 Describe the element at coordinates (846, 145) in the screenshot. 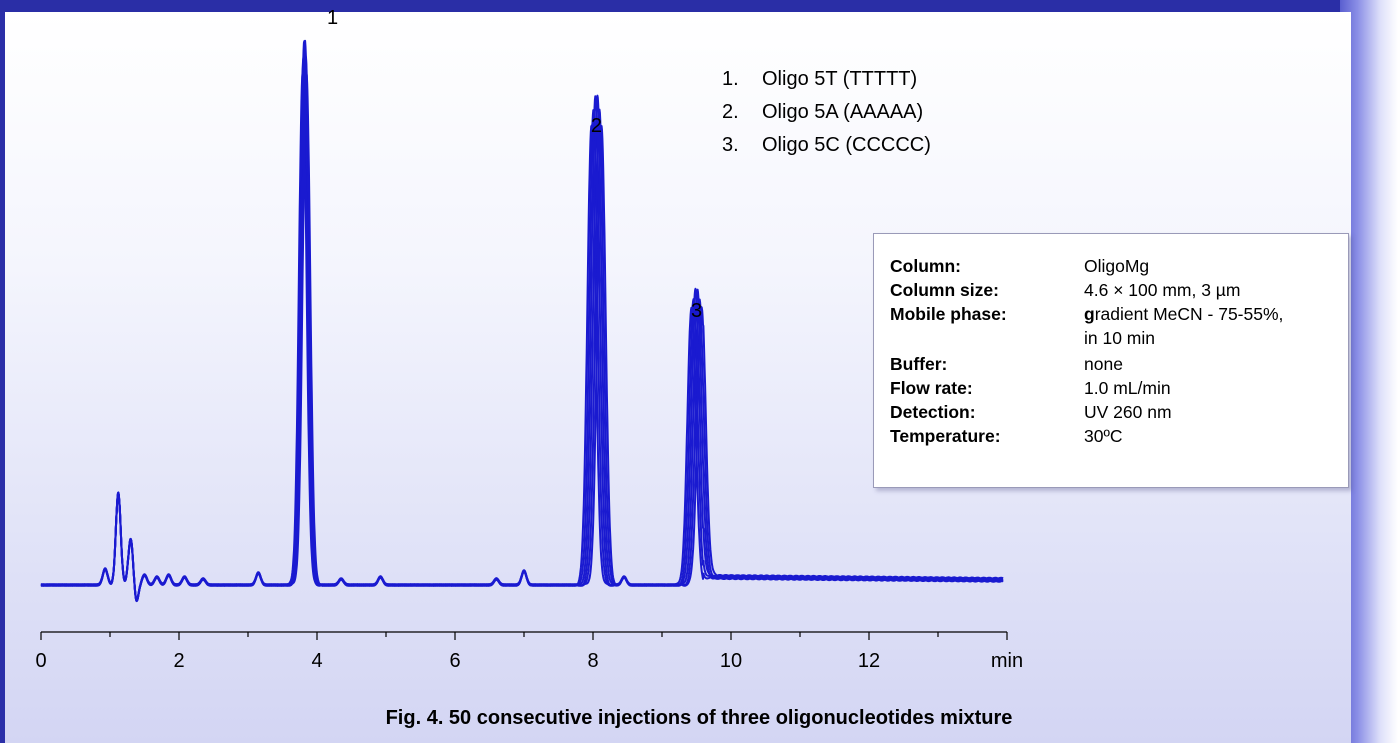

I see `legend-text: Oligo 5C (CCCCC)` at that location.